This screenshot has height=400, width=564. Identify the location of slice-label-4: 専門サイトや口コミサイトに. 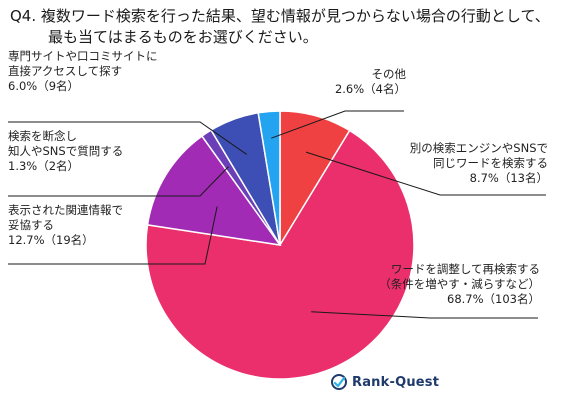
(83, 56).